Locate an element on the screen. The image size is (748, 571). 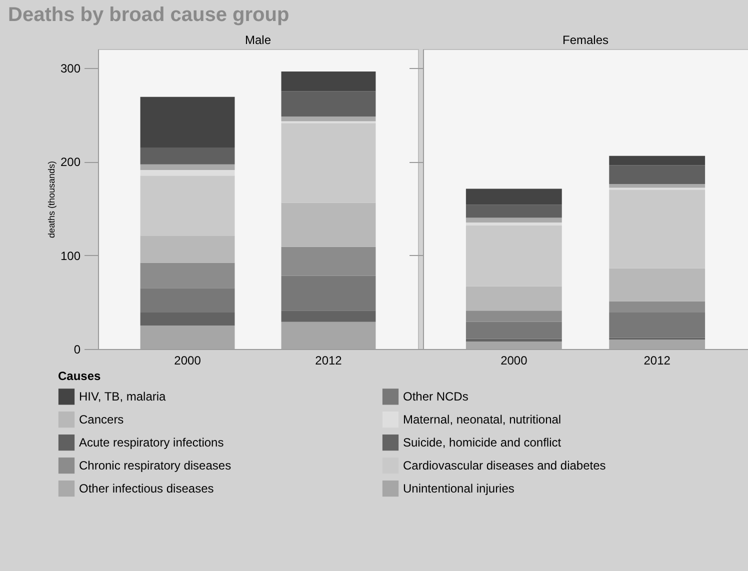
legend-label: Other NCDs is located at coordinates (435, 397).